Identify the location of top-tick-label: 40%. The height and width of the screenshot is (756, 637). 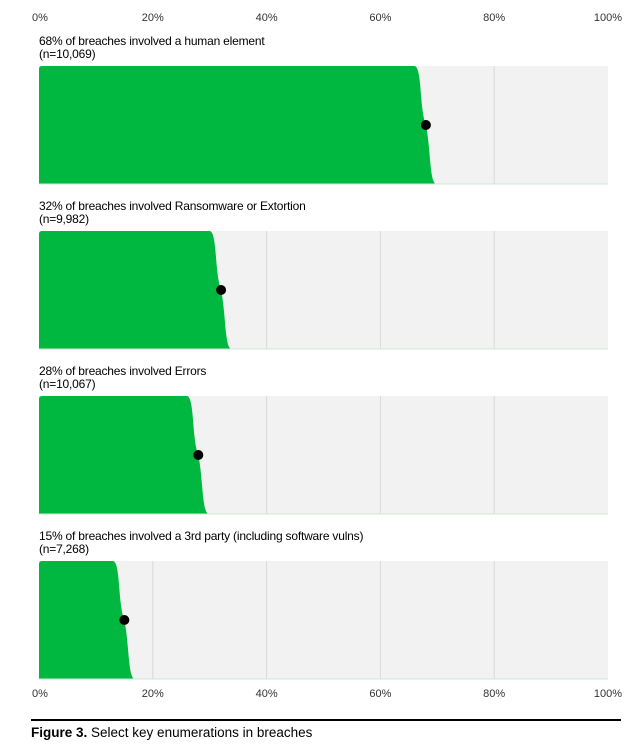
(267, 18).